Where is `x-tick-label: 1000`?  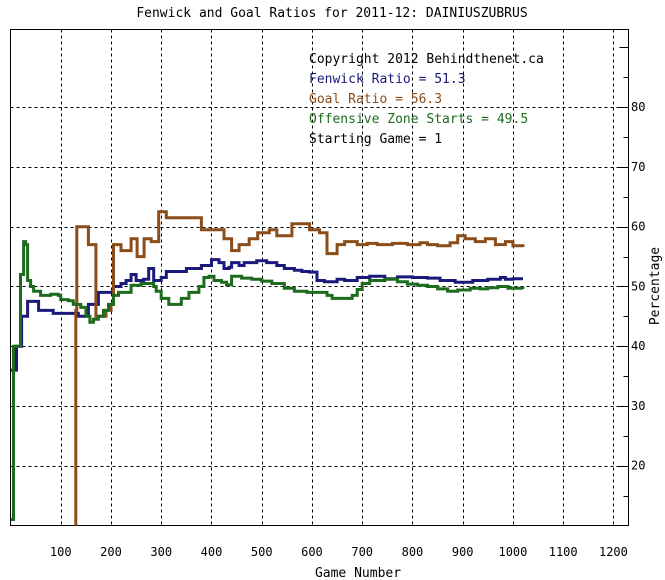
x-tick-label: 1000 is located at coordinates (512, 552).